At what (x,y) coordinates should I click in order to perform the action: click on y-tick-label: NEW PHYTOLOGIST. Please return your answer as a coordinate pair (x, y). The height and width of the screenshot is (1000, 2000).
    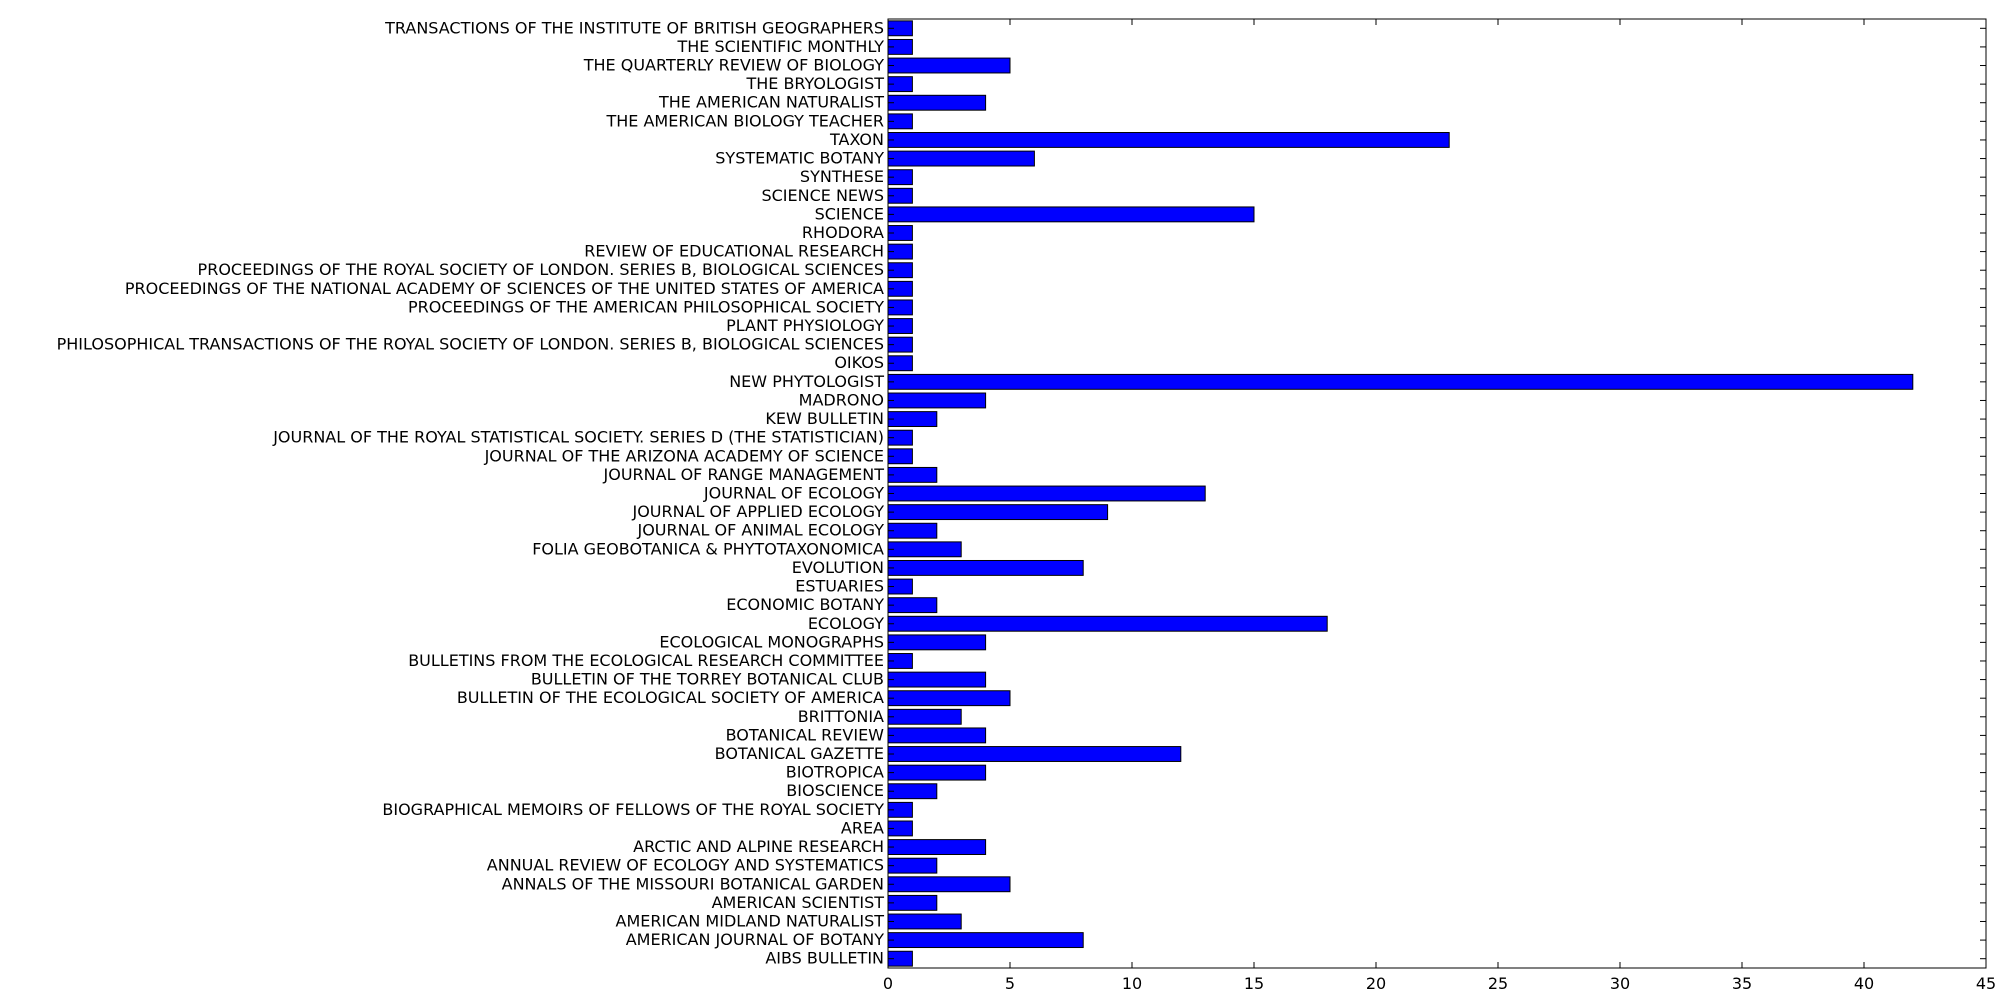
    Looking at the image, I should click on (806, 381).